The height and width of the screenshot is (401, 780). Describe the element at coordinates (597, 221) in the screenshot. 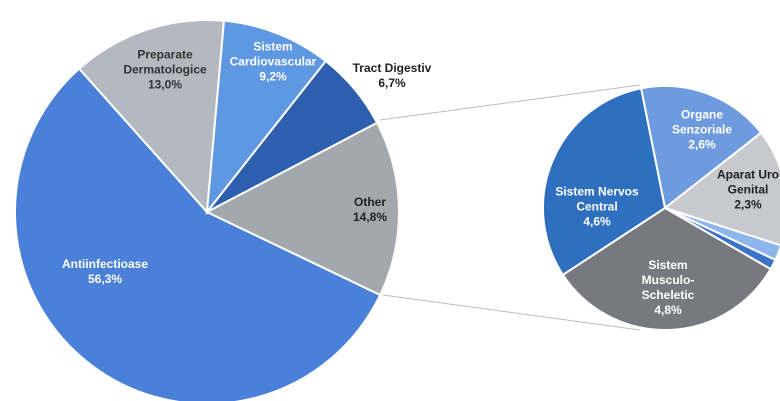

I see `slice-value: 4,6%` at that location.